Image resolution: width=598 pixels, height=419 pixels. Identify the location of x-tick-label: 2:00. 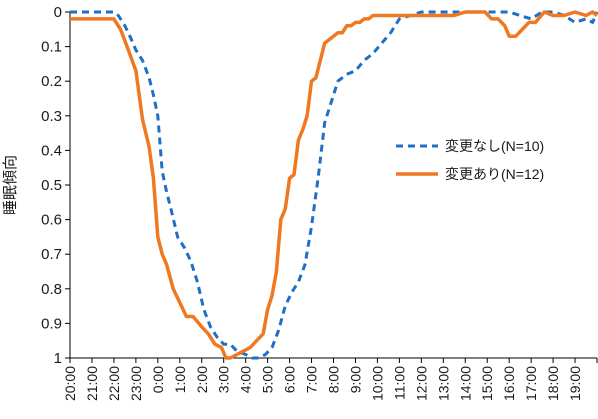
(202, 379).